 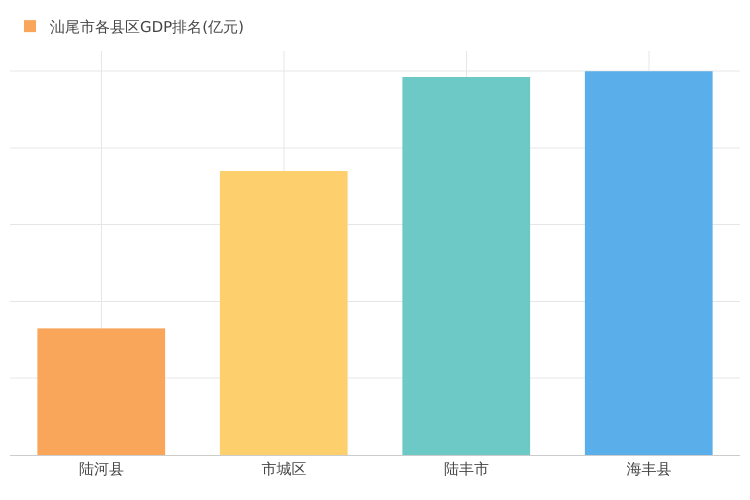 What do you see at coordinates (466, 469) in the screenshot?
I see `x-tick-label: 陆丰市` at bounding box center [466, 469].